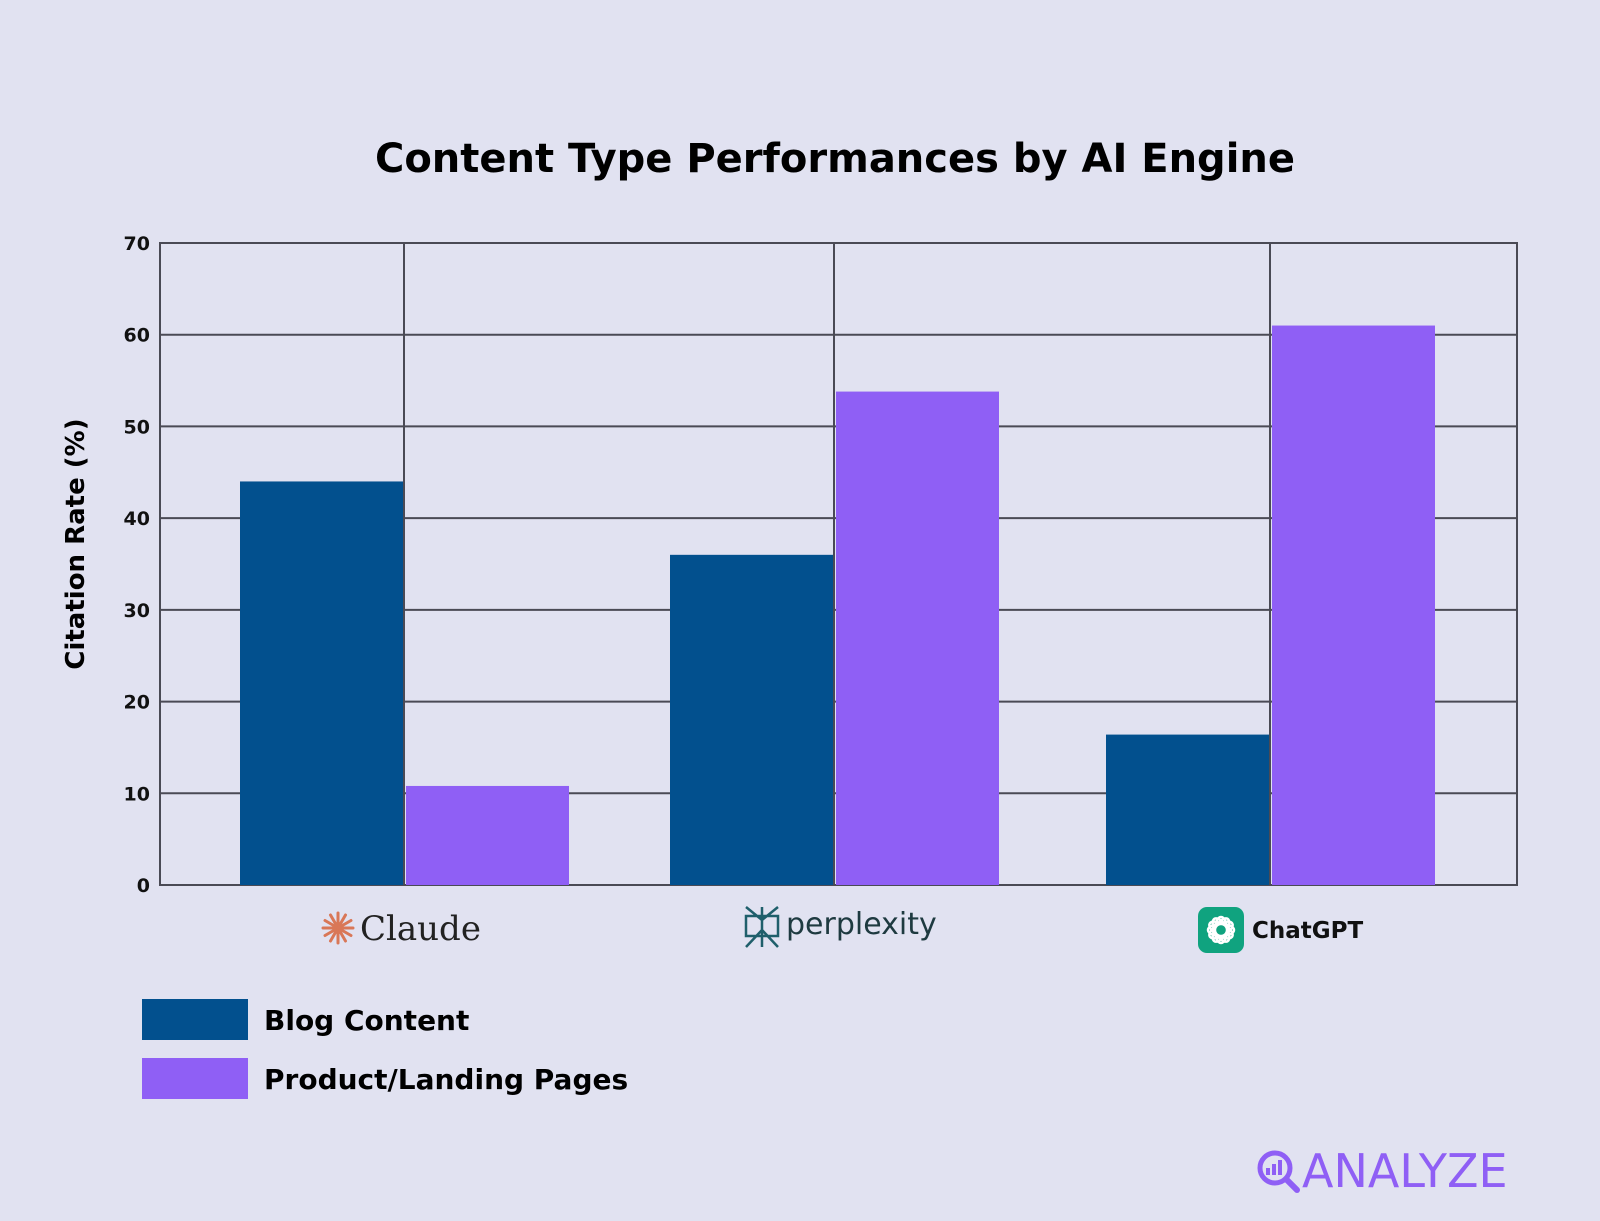  I want to click on y-tick-label: 10, so click(137, 794).